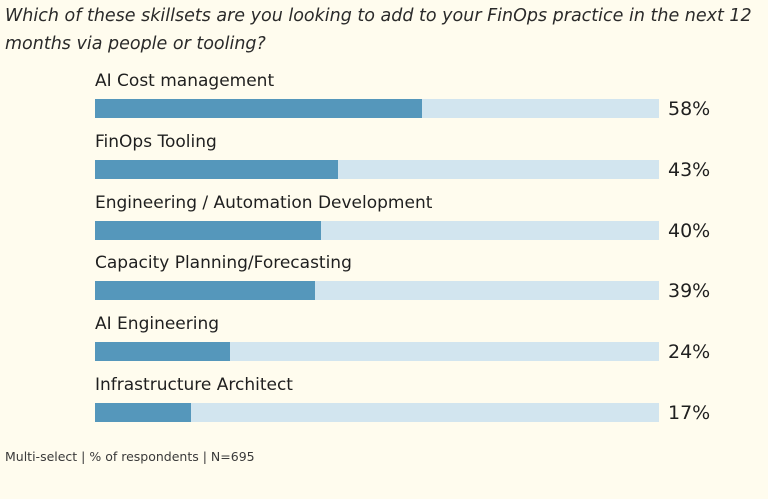  Describe the element at coordinates (223, 263) in the screenshot. I see `bar-category-label: Capacity Planning/Forecasting` at that location.